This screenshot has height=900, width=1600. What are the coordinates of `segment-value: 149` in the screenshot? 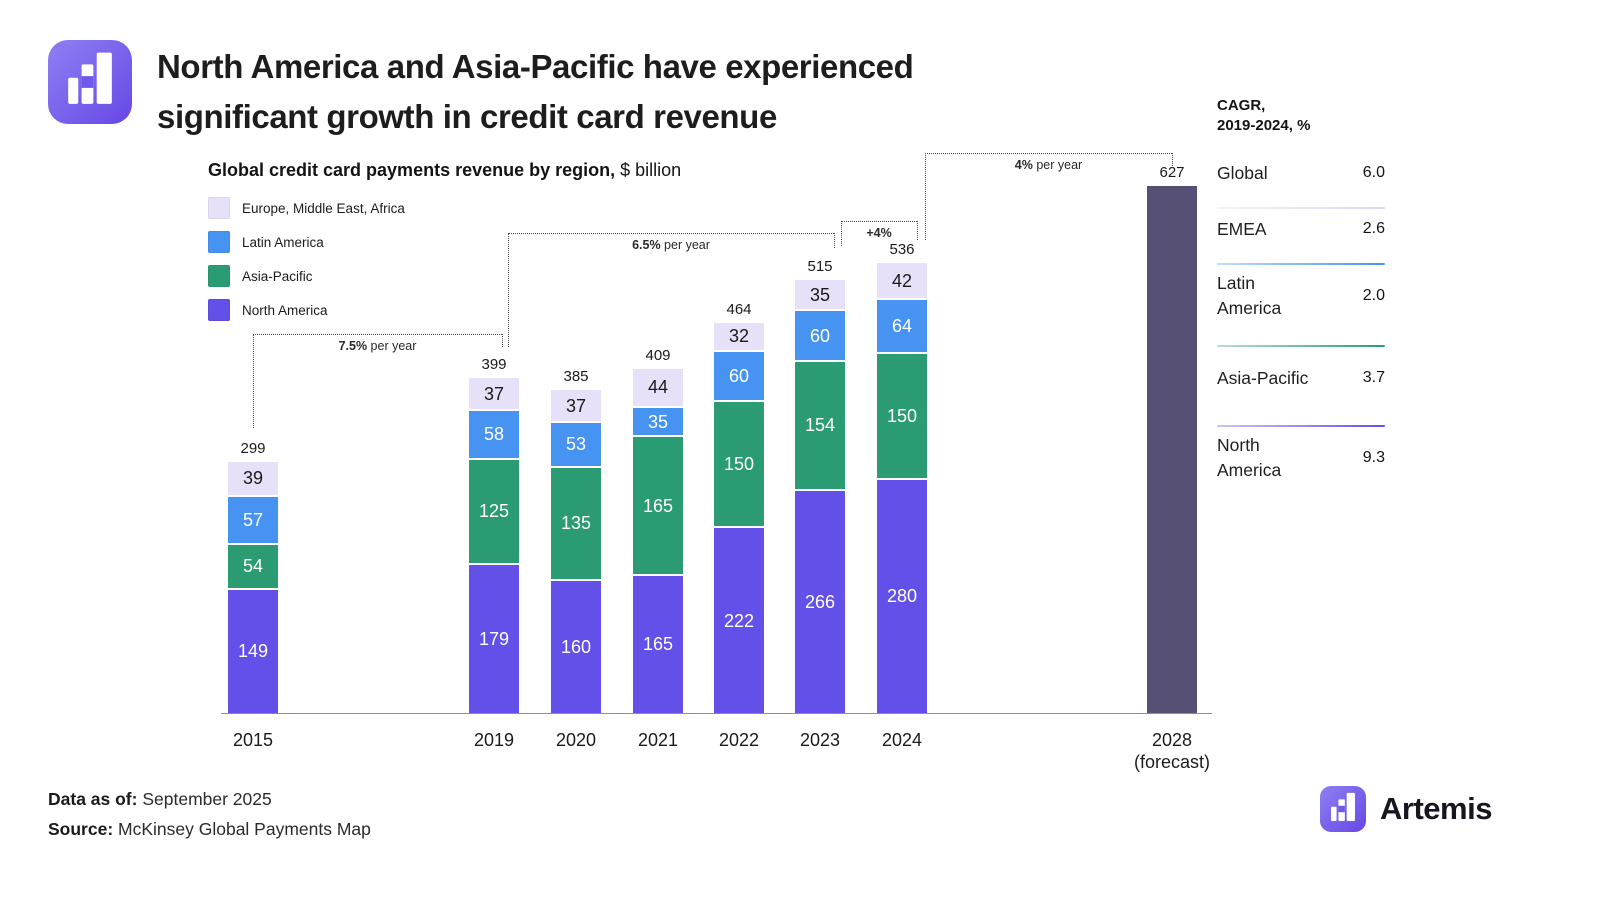 It's located at (253, 651).